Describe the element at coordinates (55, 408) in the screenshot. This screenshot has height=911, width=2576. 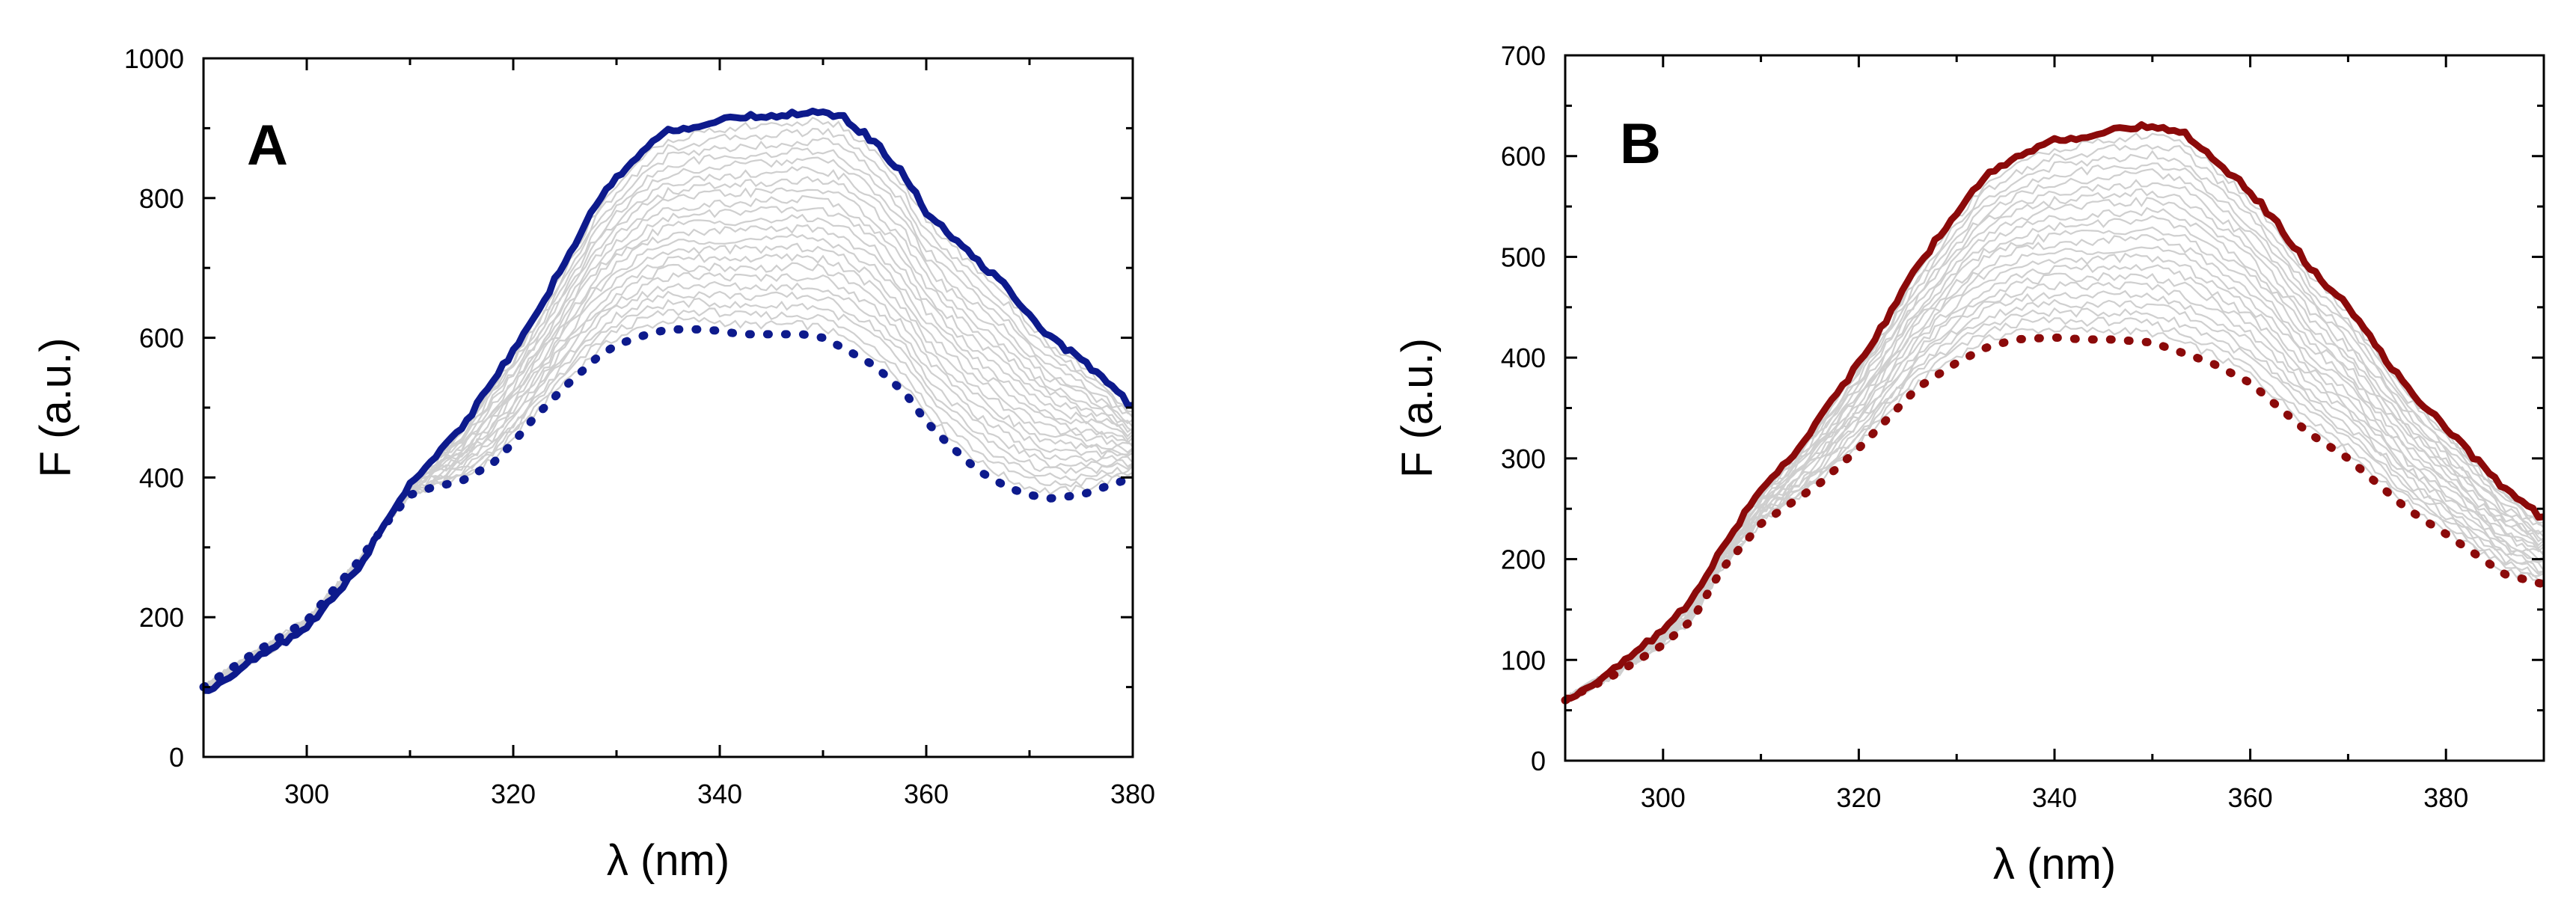
I see `panel-a-y-axis-title: F (a.u.)` at that location.